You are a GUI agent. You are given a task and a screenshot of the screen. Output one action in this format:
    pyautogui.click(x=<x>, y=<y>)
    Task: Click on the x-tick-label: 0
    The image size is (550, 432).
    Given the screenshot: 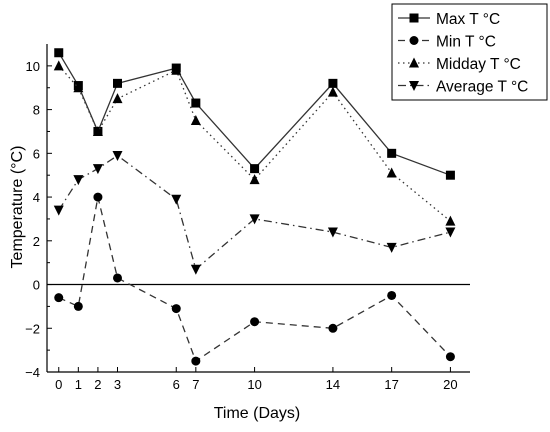 What is the action you would take?
    pyautogui.click(x=58, y=384)
    